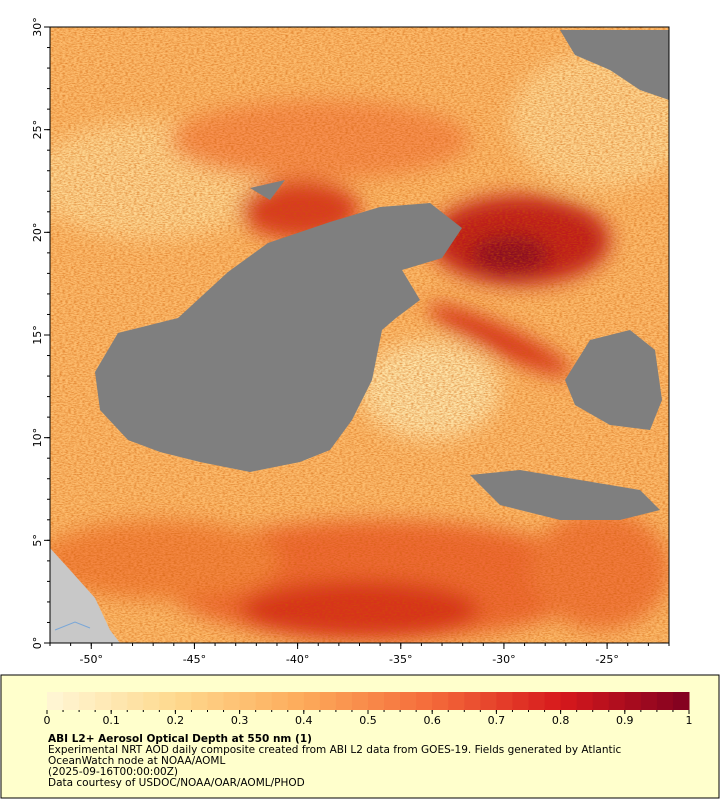 This screenshot has width=720, height=804. What do you see at coordinates (37, 27) in the screenshot?
I see `lat-tick-label: 30°` at bounding box center [37, 27].